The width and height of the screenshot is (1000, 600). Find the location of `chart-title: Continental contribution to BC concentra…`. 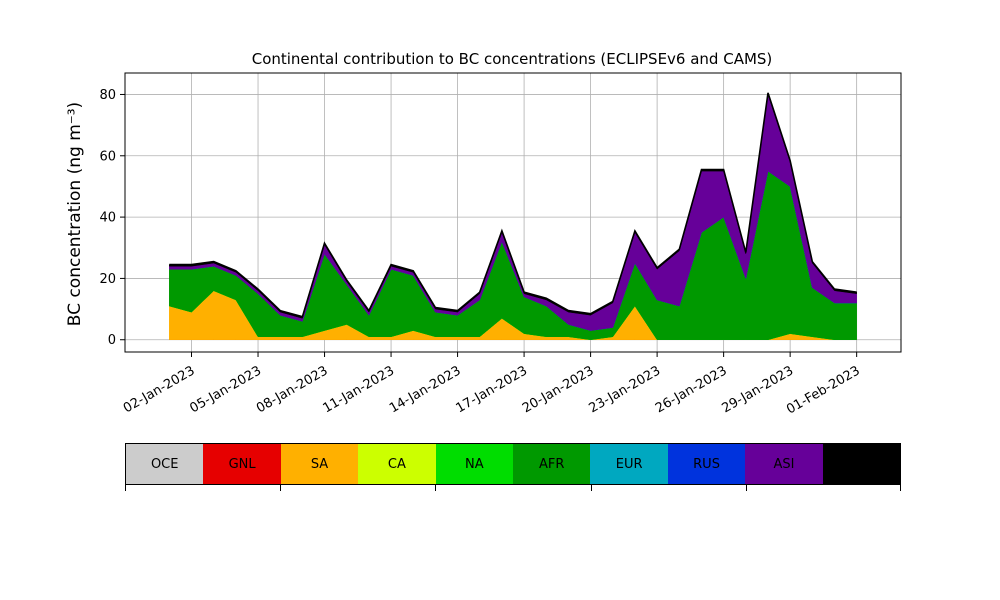

chart-title: Continental contribution to BC concentra… is located at coordinates (512, 59).